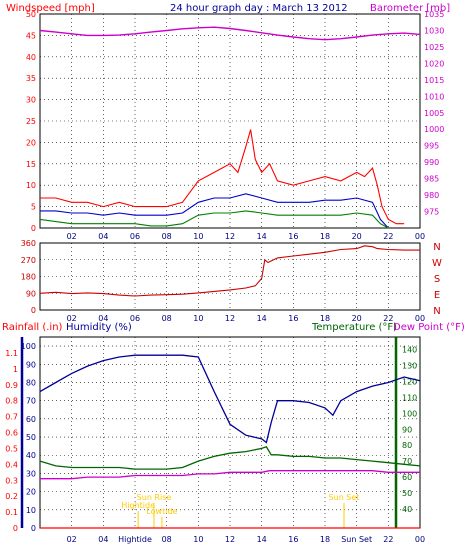 This screenshot has height=555, width=466. I want to click on barometer-axis-title: Barometer [mb], so click(410, 8).